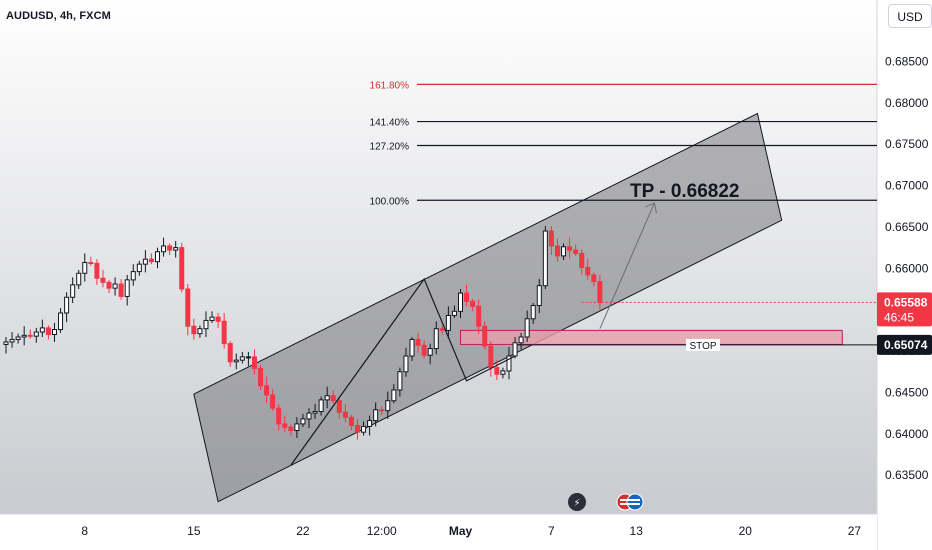  What do you see at coordinates (910, 16) in the screenshot?
I see `currency-button: USD` at bounding box center [910, 16].